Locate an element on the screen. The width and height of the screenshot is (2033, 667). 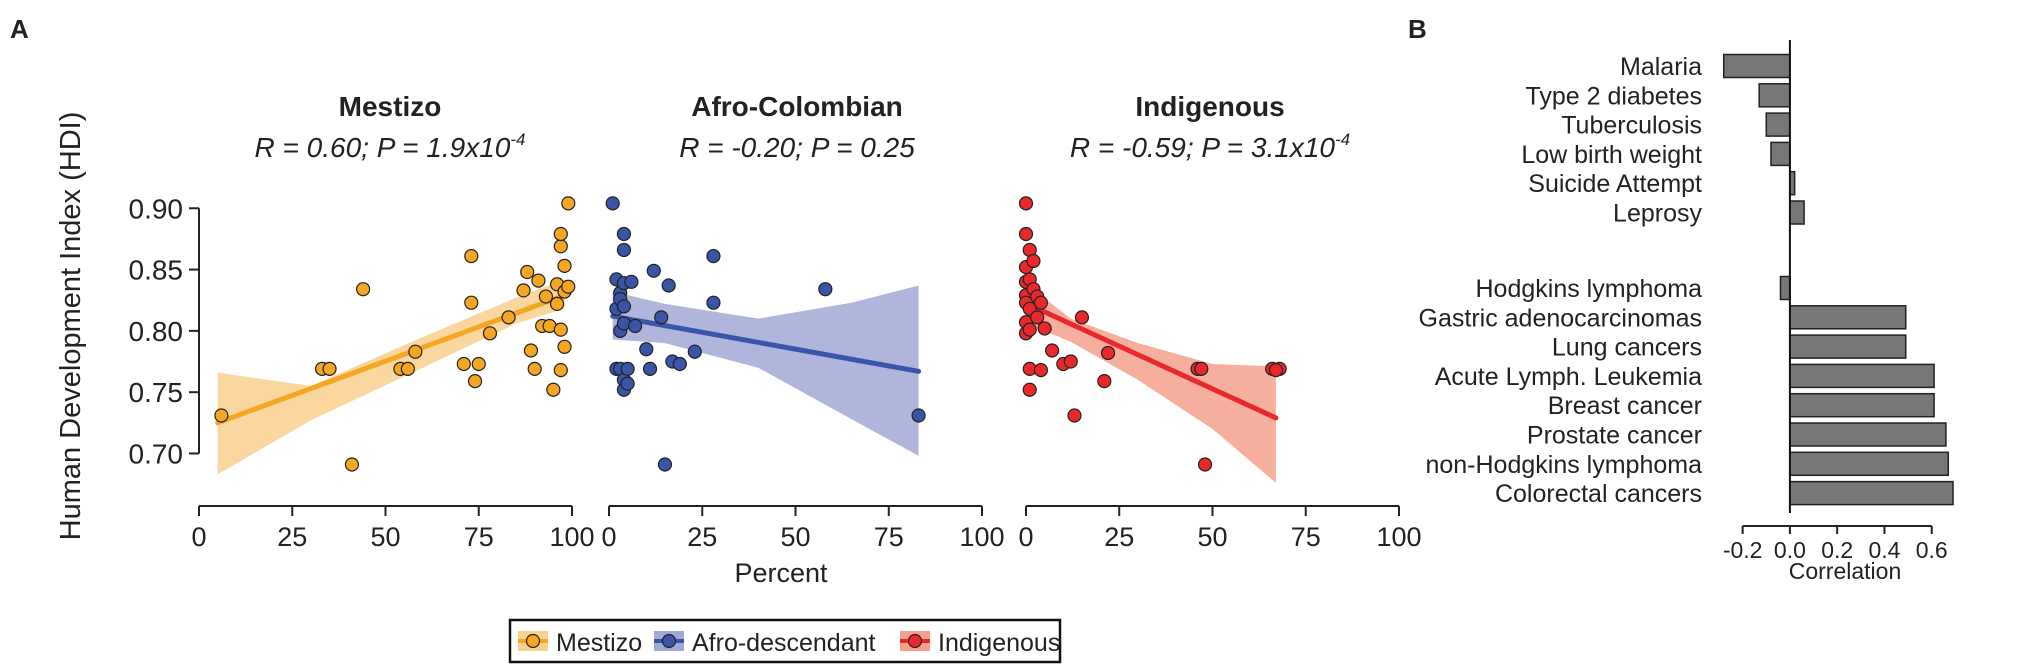
panel-b-x-tick-label: 0.2 is located at coordinates (1837, 550).